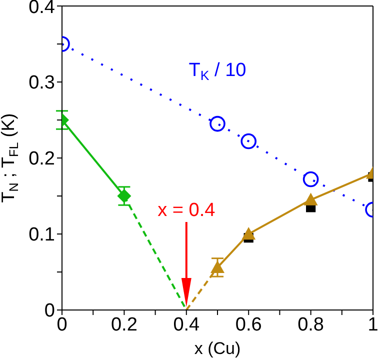 Image resolution: width=382 pixels, height=362 pixels. What do you see at coordinates (41, 159) in the screenshot?
I see `y-tick-label: 0.2` at bounding box center [41, 159].